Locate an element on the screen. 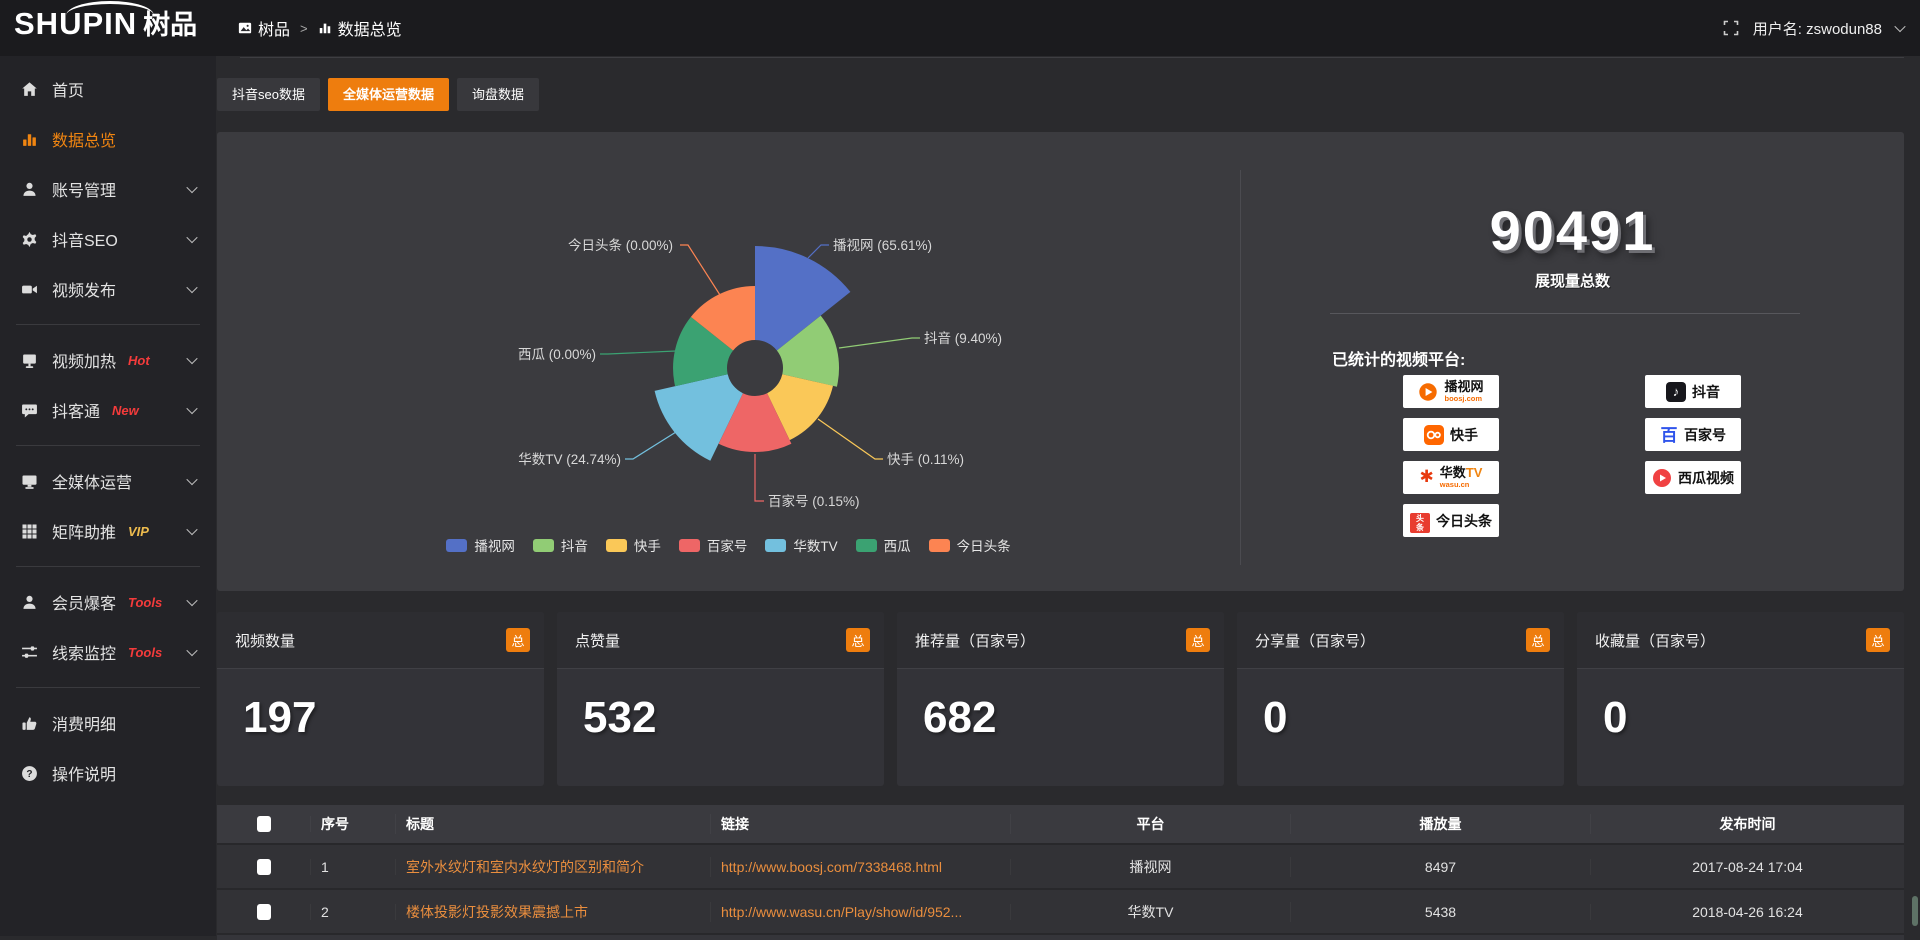 The height and width of the screenshot is (940, 1920). video-icon is located at coordinates (29, 289).